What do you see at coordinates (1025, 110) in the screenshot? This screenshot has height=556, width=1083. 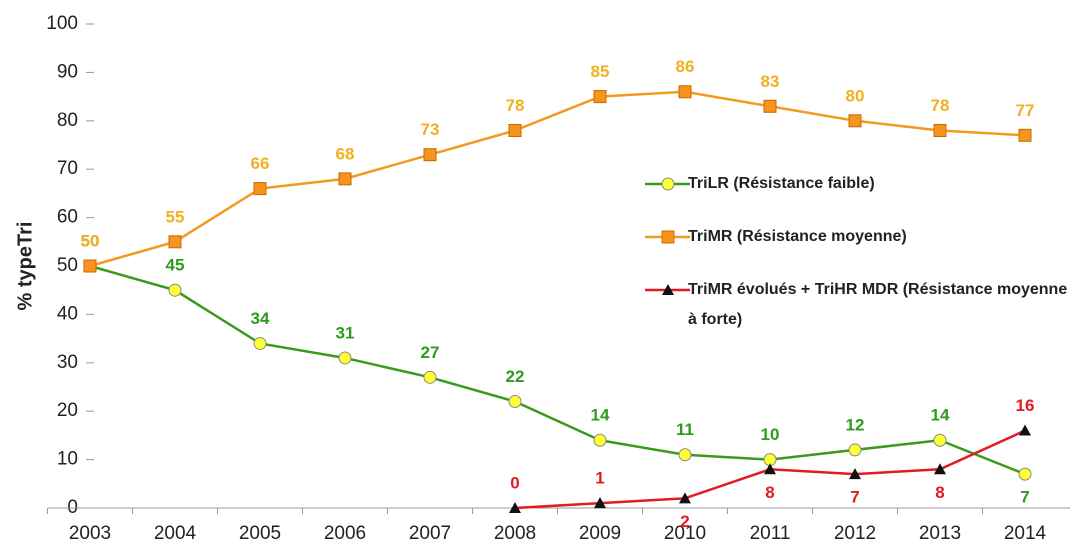 I see `data-label: 77` at bounding box center [1025, 110].